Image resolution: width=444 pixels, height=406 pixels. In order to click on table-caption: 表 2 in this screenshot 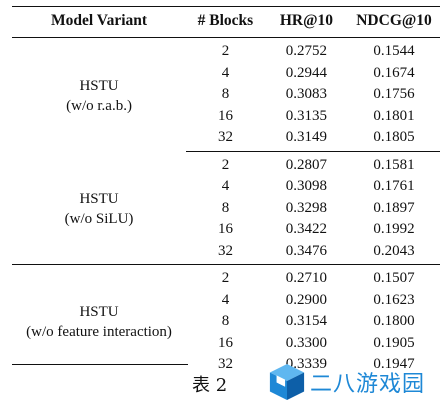, I will do `click(210, 385)`.